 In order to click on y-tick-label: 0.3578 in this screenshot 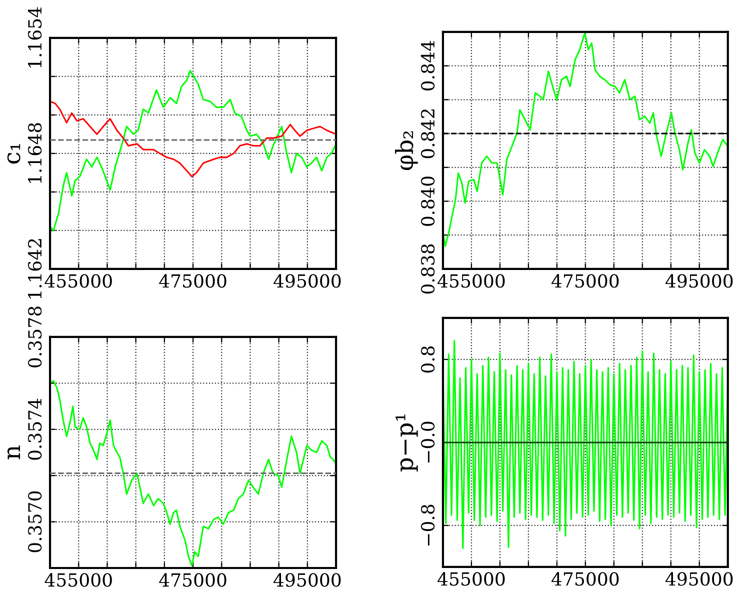, I will do `click(35, 337)`.